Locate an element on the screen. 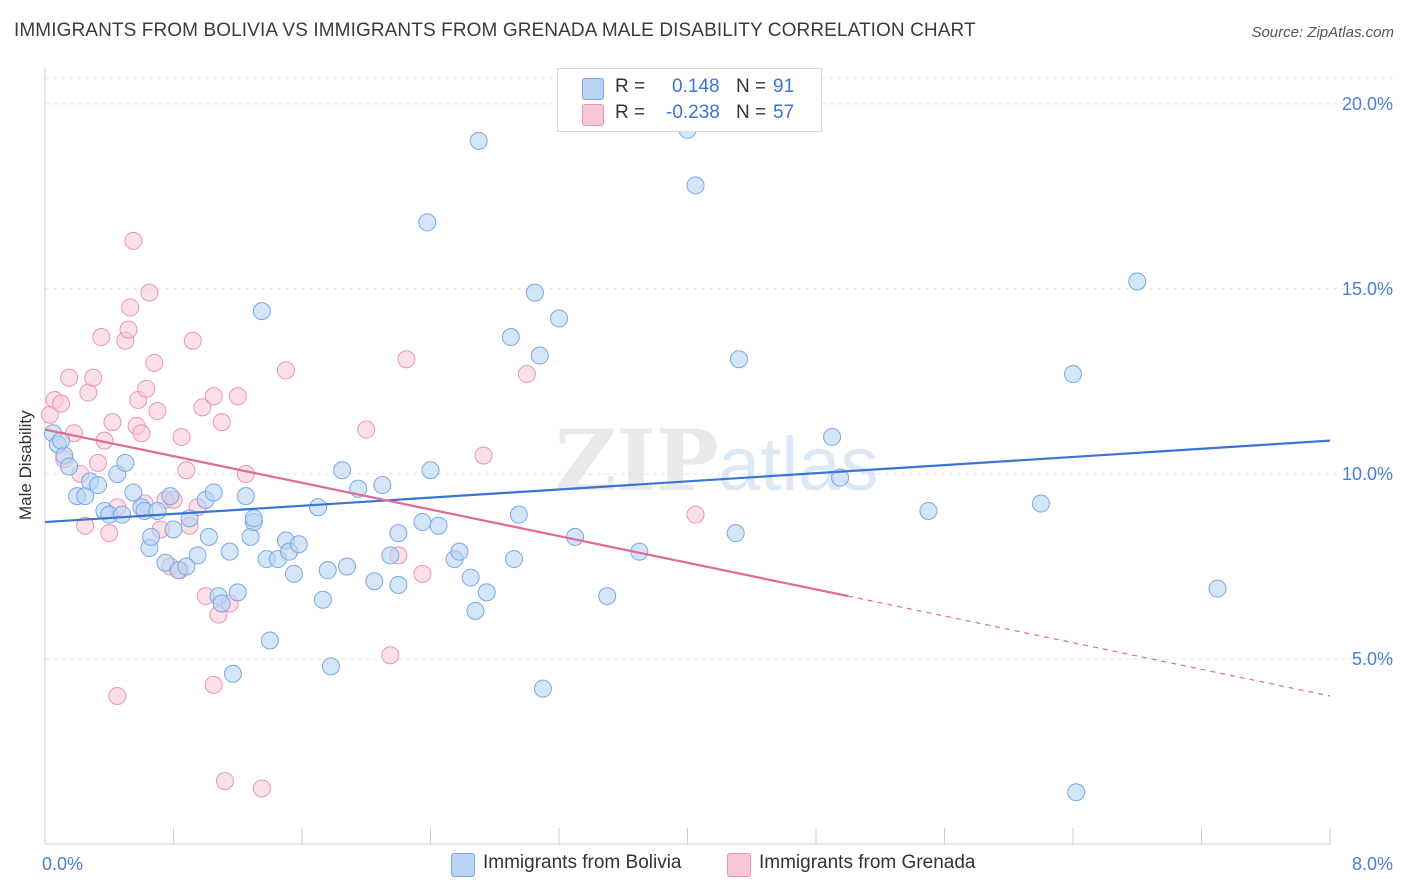 The image size is (1406, 892). grenada-trend-extension is located at coordinates (1089, 646).